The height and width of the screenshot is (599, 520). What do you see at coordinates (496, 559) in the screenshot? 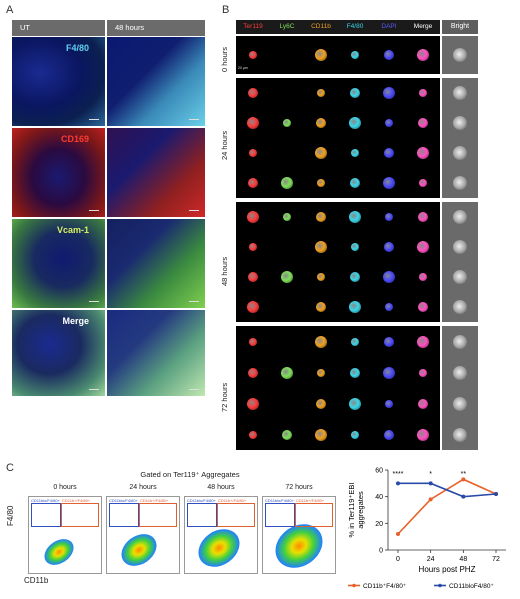
I see `x-tick-label: 72` at bounding box center [496, 559].